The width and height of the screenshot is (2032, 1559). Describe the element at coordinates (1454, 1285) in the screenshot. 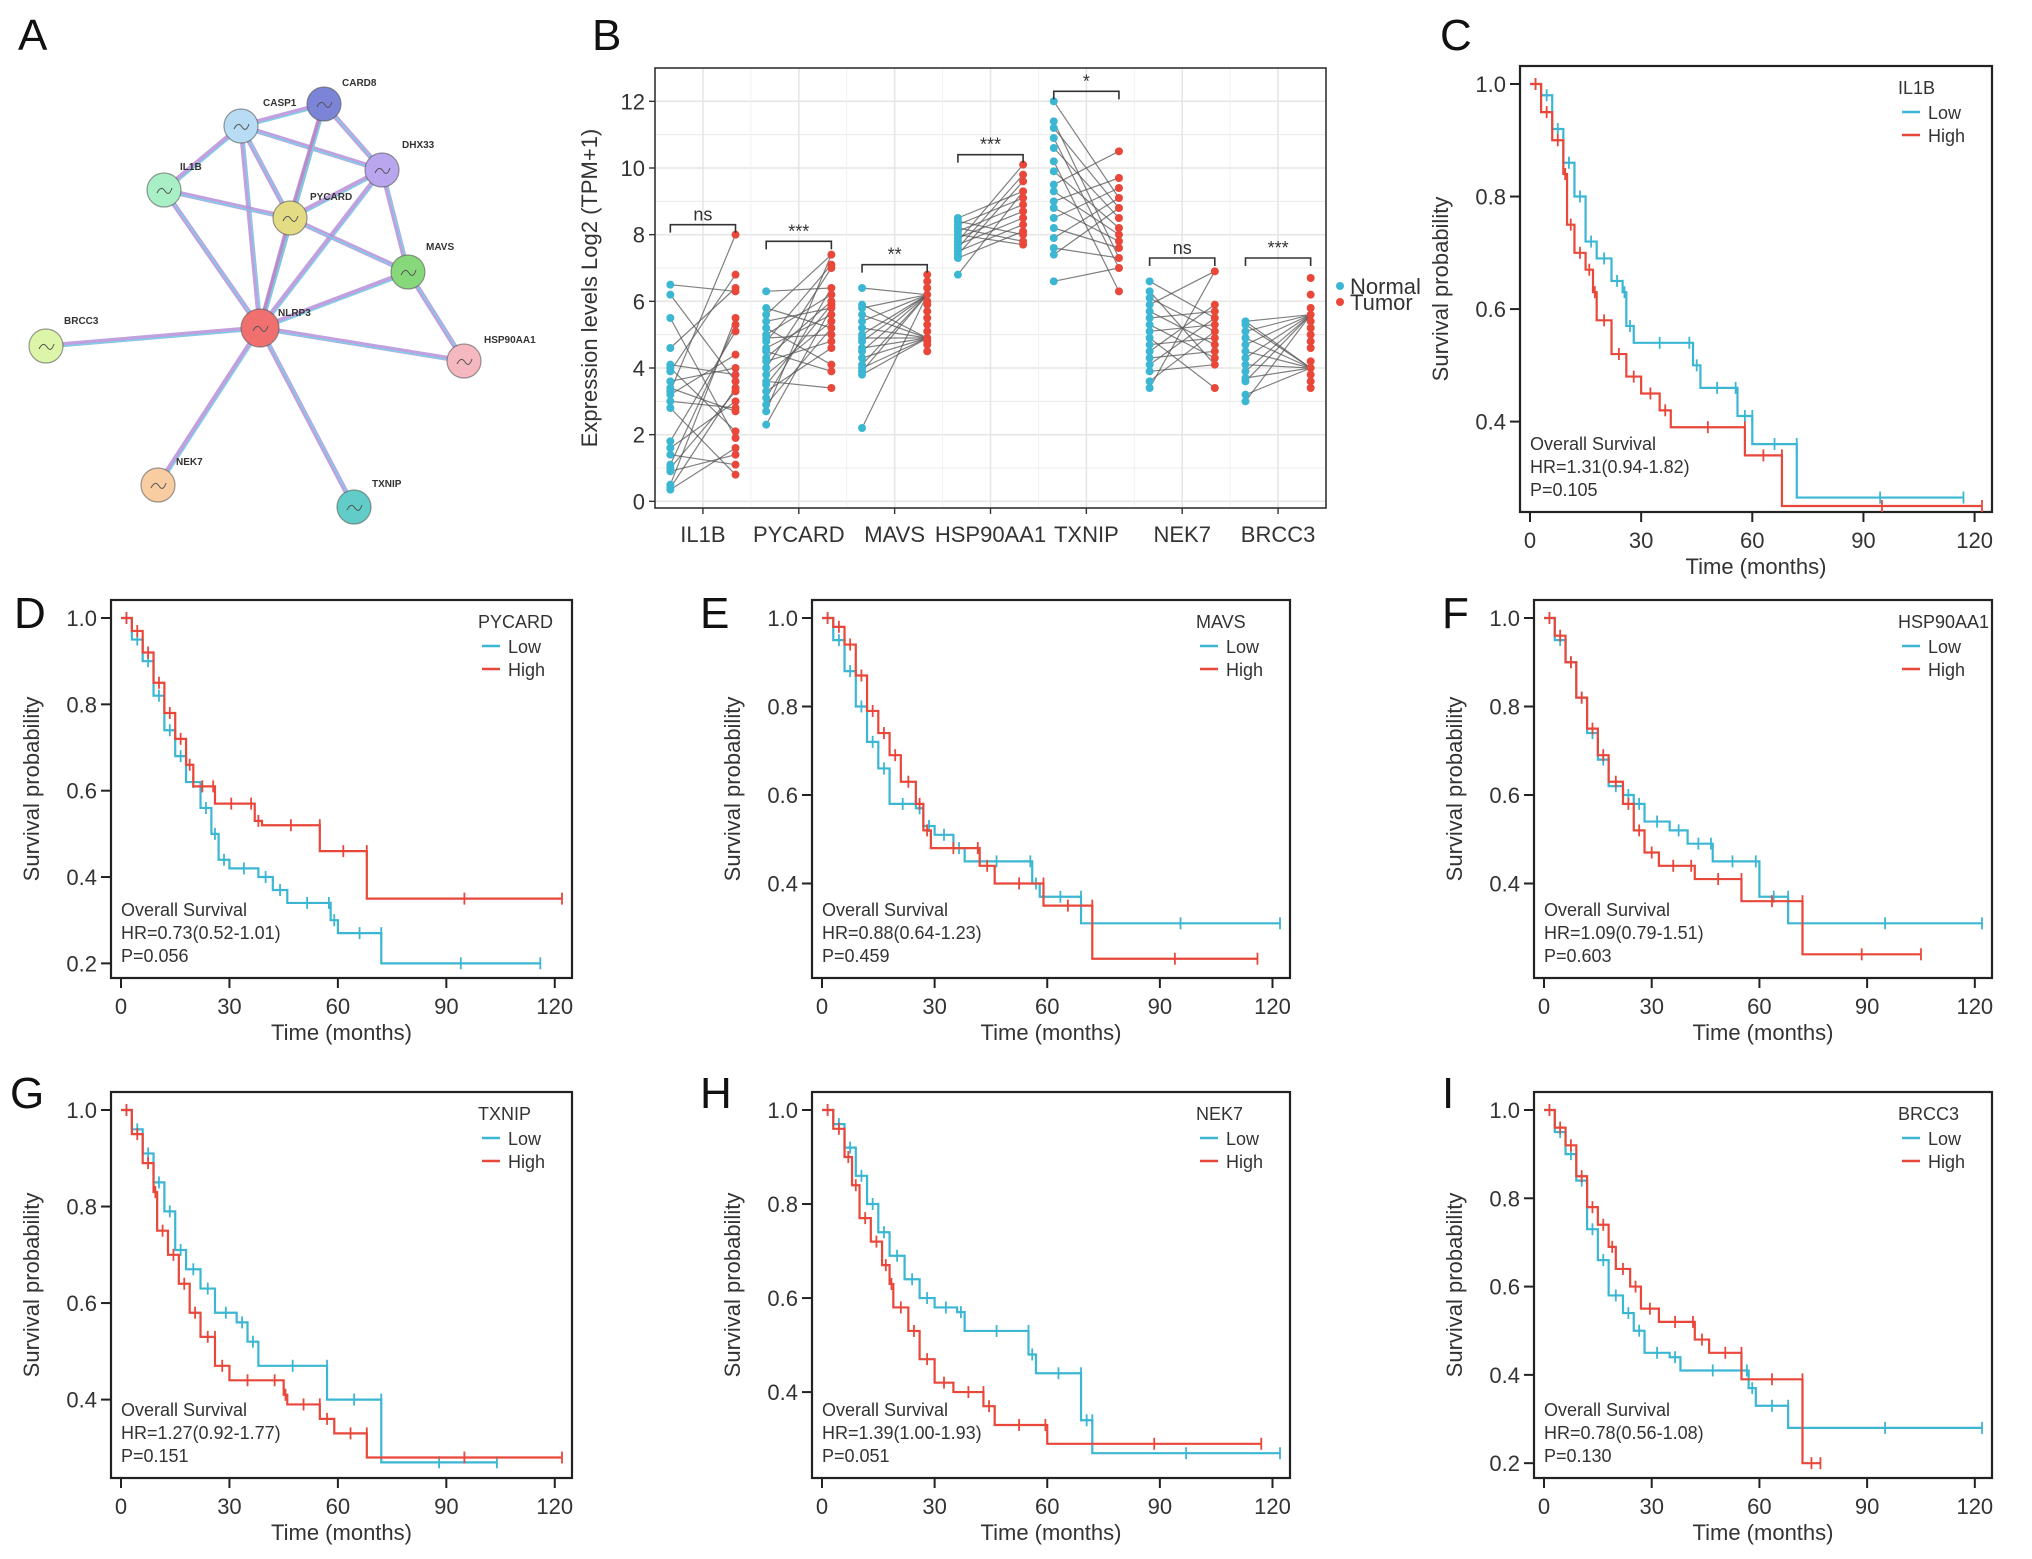

I see `y-axis-label: Survival probability` at that location.